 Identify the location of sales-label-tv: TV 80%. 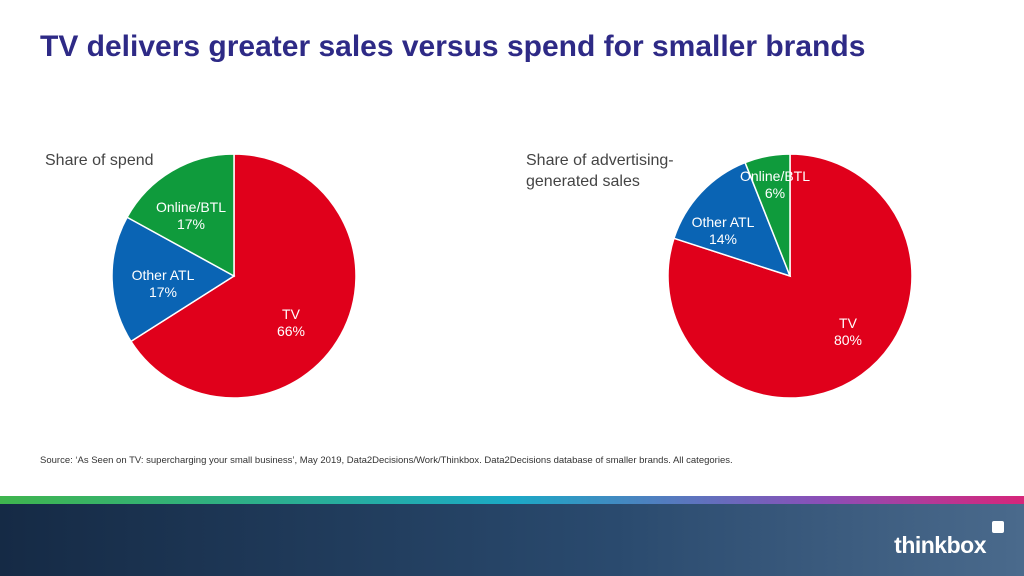
(848, 331).